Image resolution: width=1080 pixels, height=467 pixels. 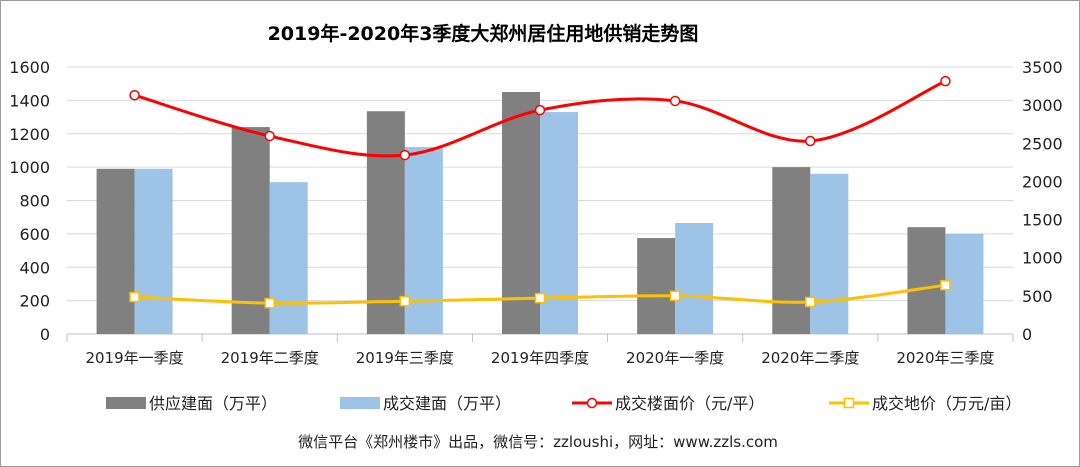 What do you see at coordinates (946, 403) in the screenshot?
I see `legend-label: 成交地价（万元/亩）` at bounding box center [946, 403].